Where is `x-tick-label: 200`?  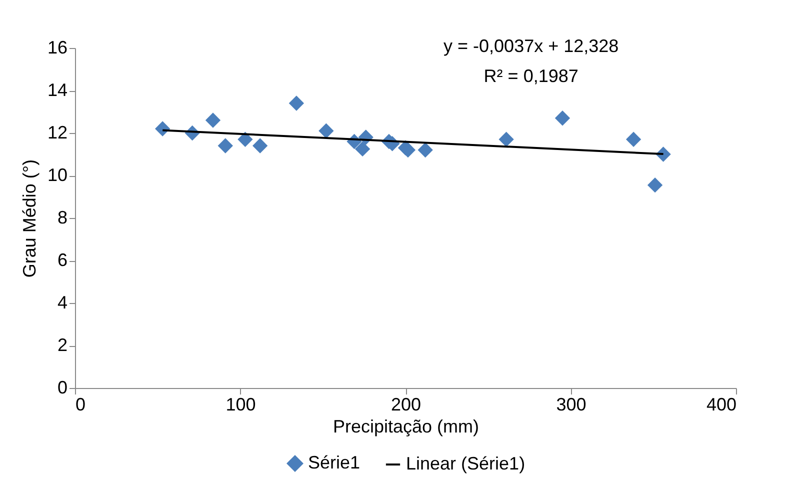 x-tick-label: 200 is located at coordinates (406, 404).